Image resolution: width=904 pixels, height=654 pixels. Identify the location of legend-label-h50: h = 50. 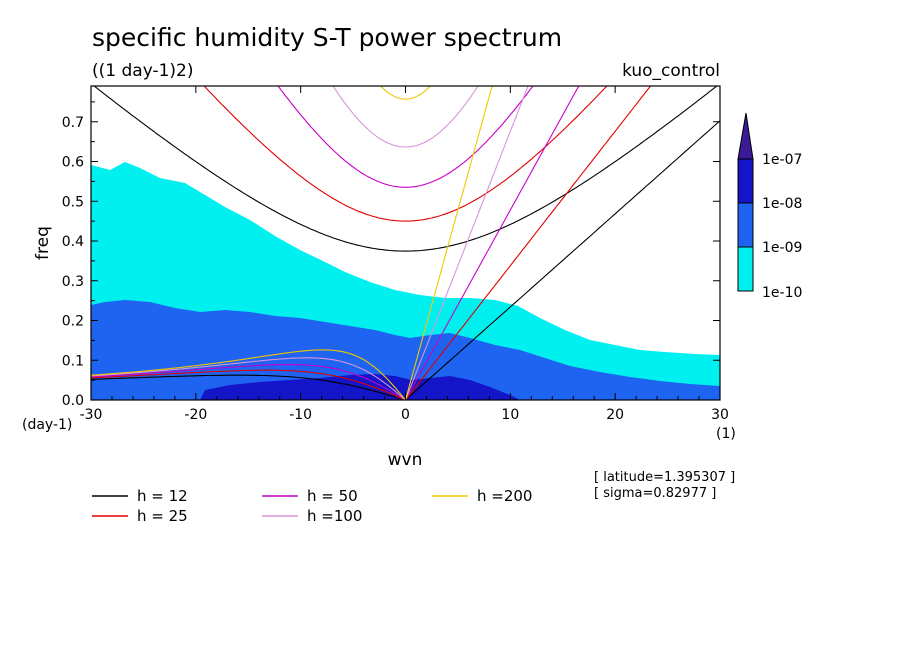
(332, 496).